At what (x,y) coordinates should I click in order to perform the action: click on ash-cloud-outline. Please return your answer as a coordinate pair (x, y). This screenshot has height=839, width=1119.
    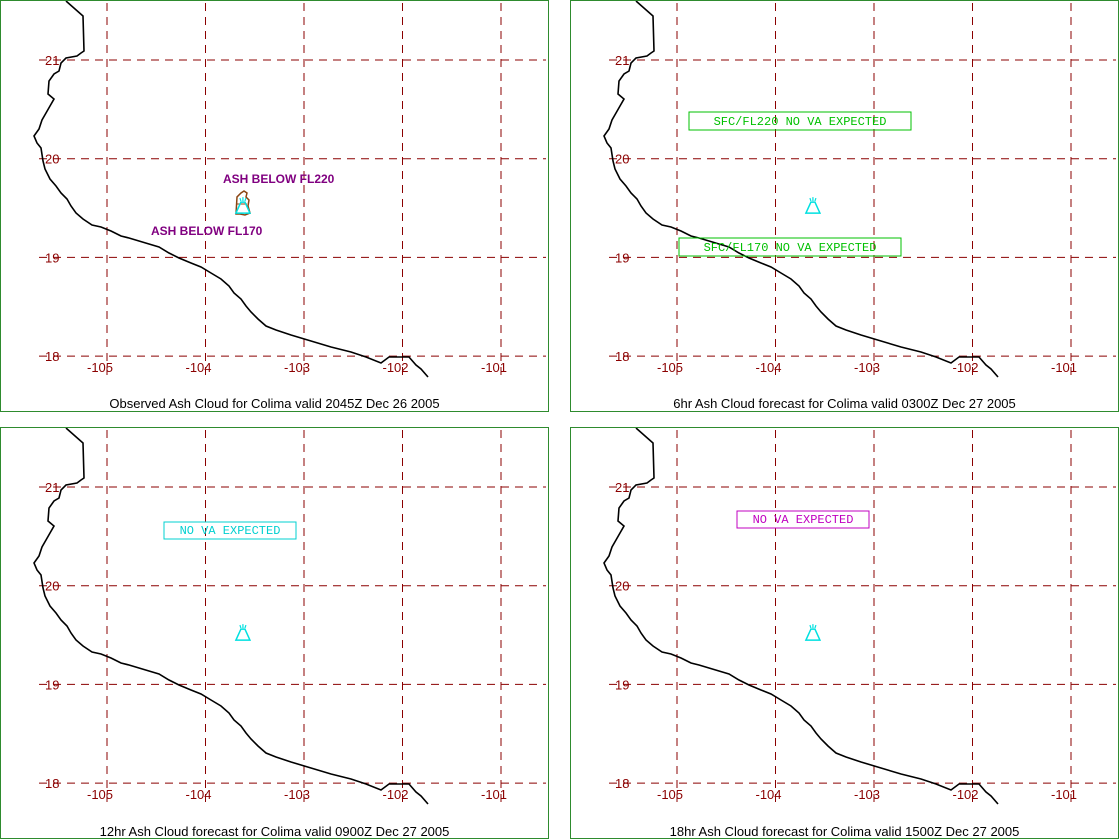
    Looking at the image, I should click on (243, 203).